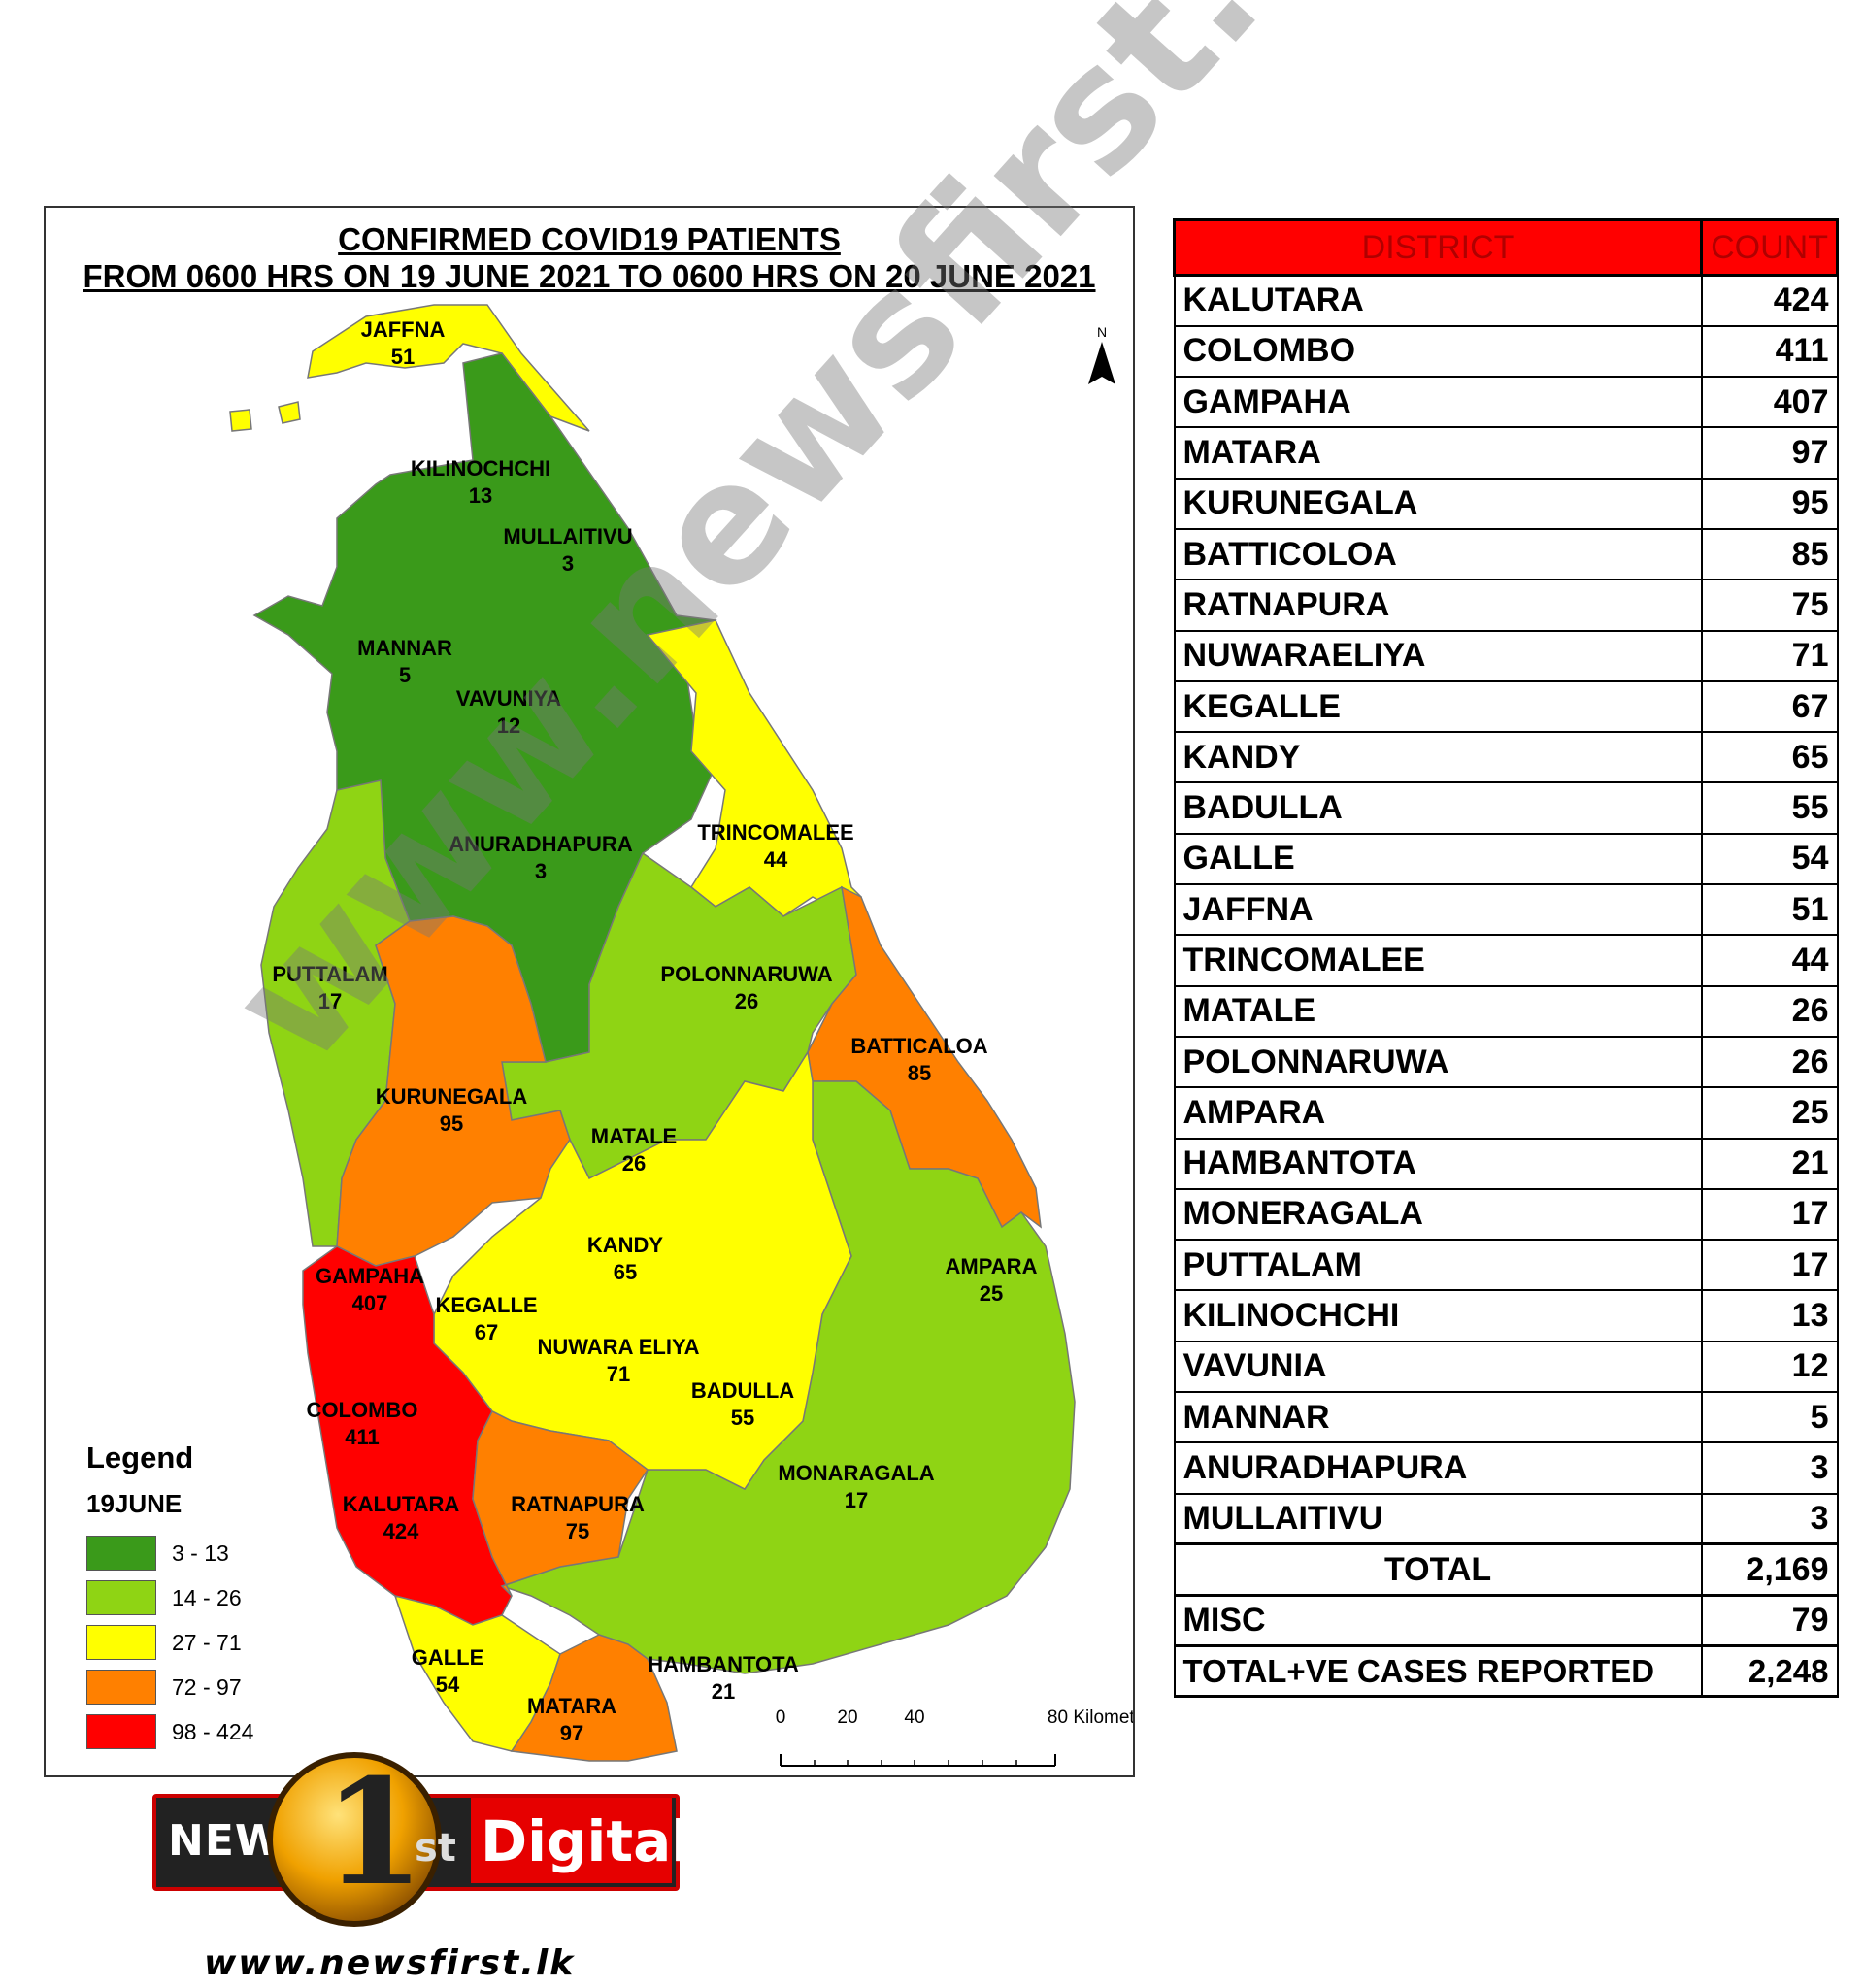 The image size is (1864, 1988). What do you see at coordinates (991, 1266) in the screenshot?
I see `label-name: AMPARA` at bounding box center [991, 1266].